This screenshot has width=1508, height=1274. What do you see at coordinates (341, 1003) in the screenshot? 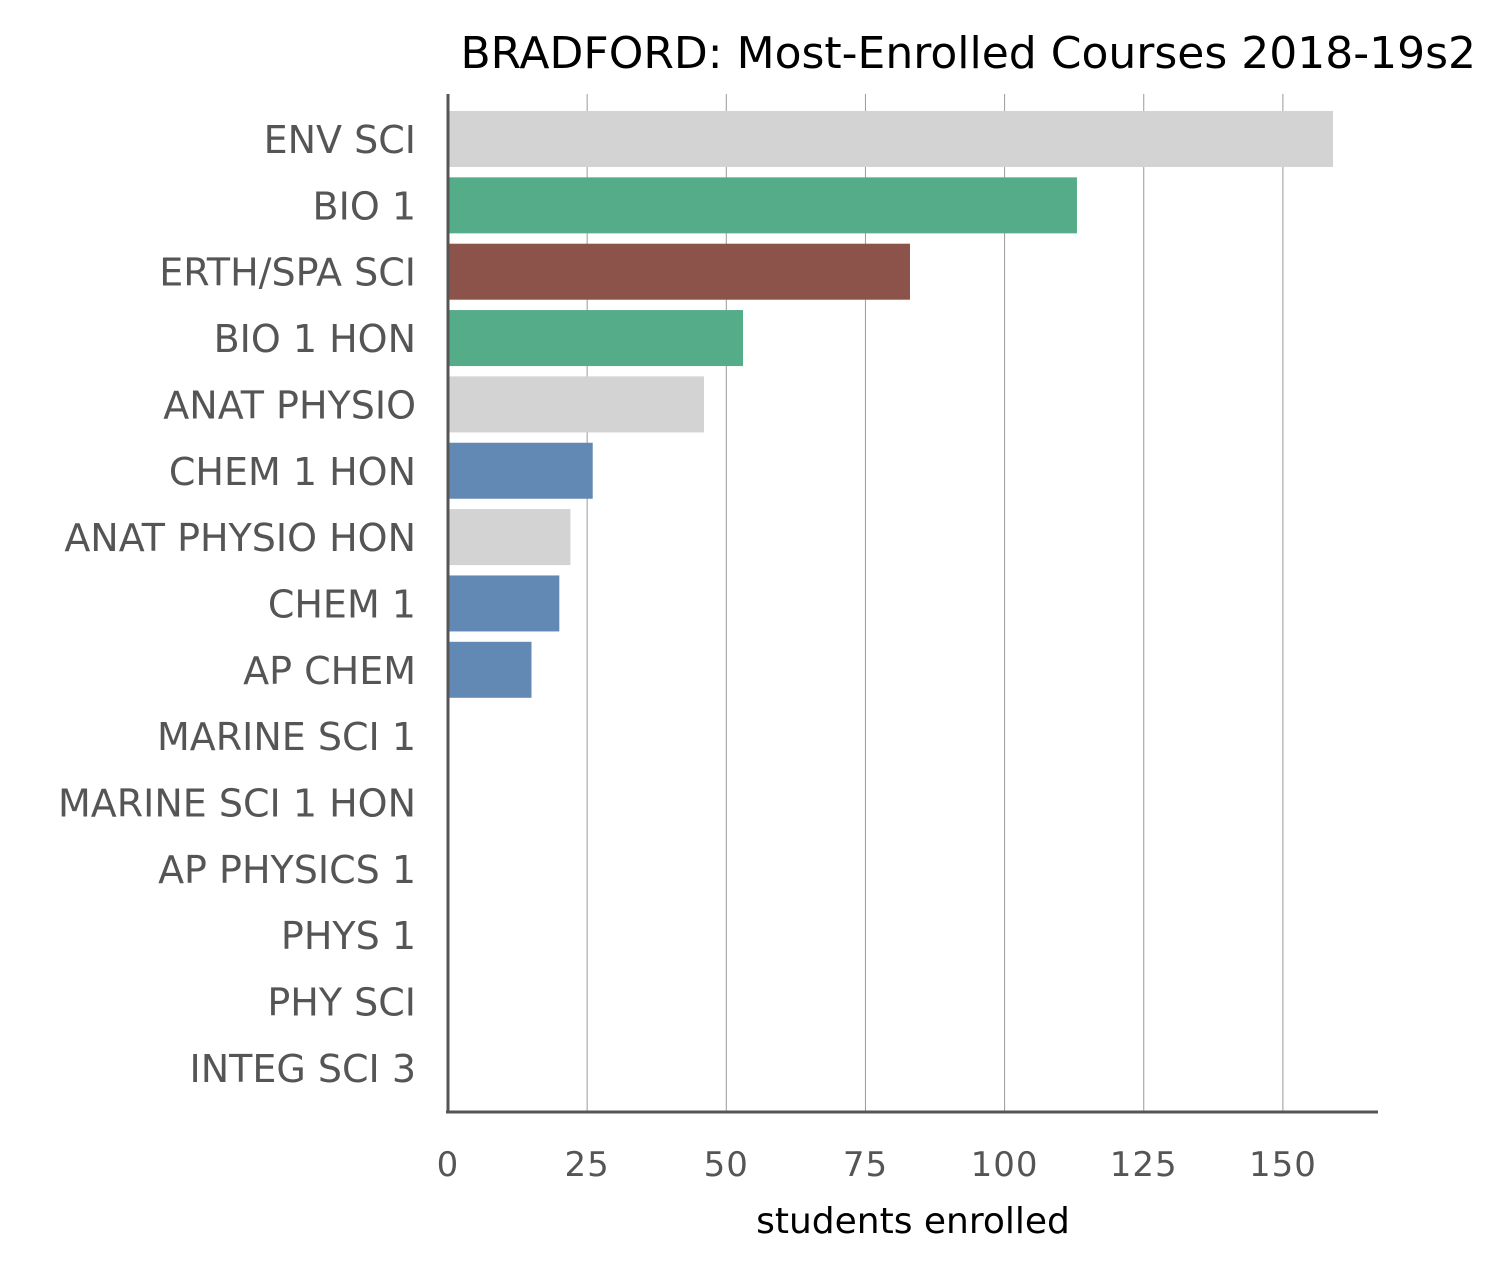
I see `category-label-phy-sci: PHY SCI` at bounding box center [341, 1003].